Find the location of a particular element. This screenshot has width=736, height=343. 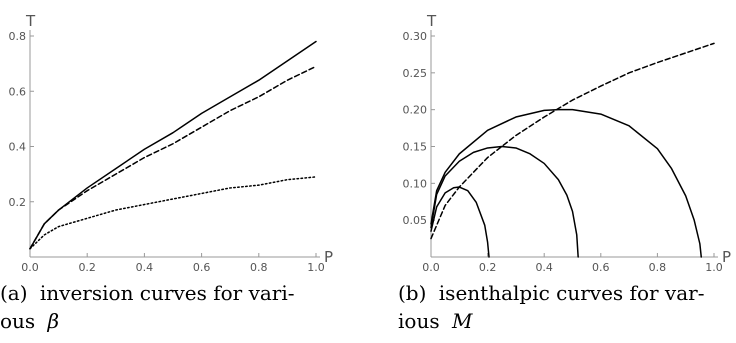

y-tick-label: 0.30 is located at coordinates (415, 36).